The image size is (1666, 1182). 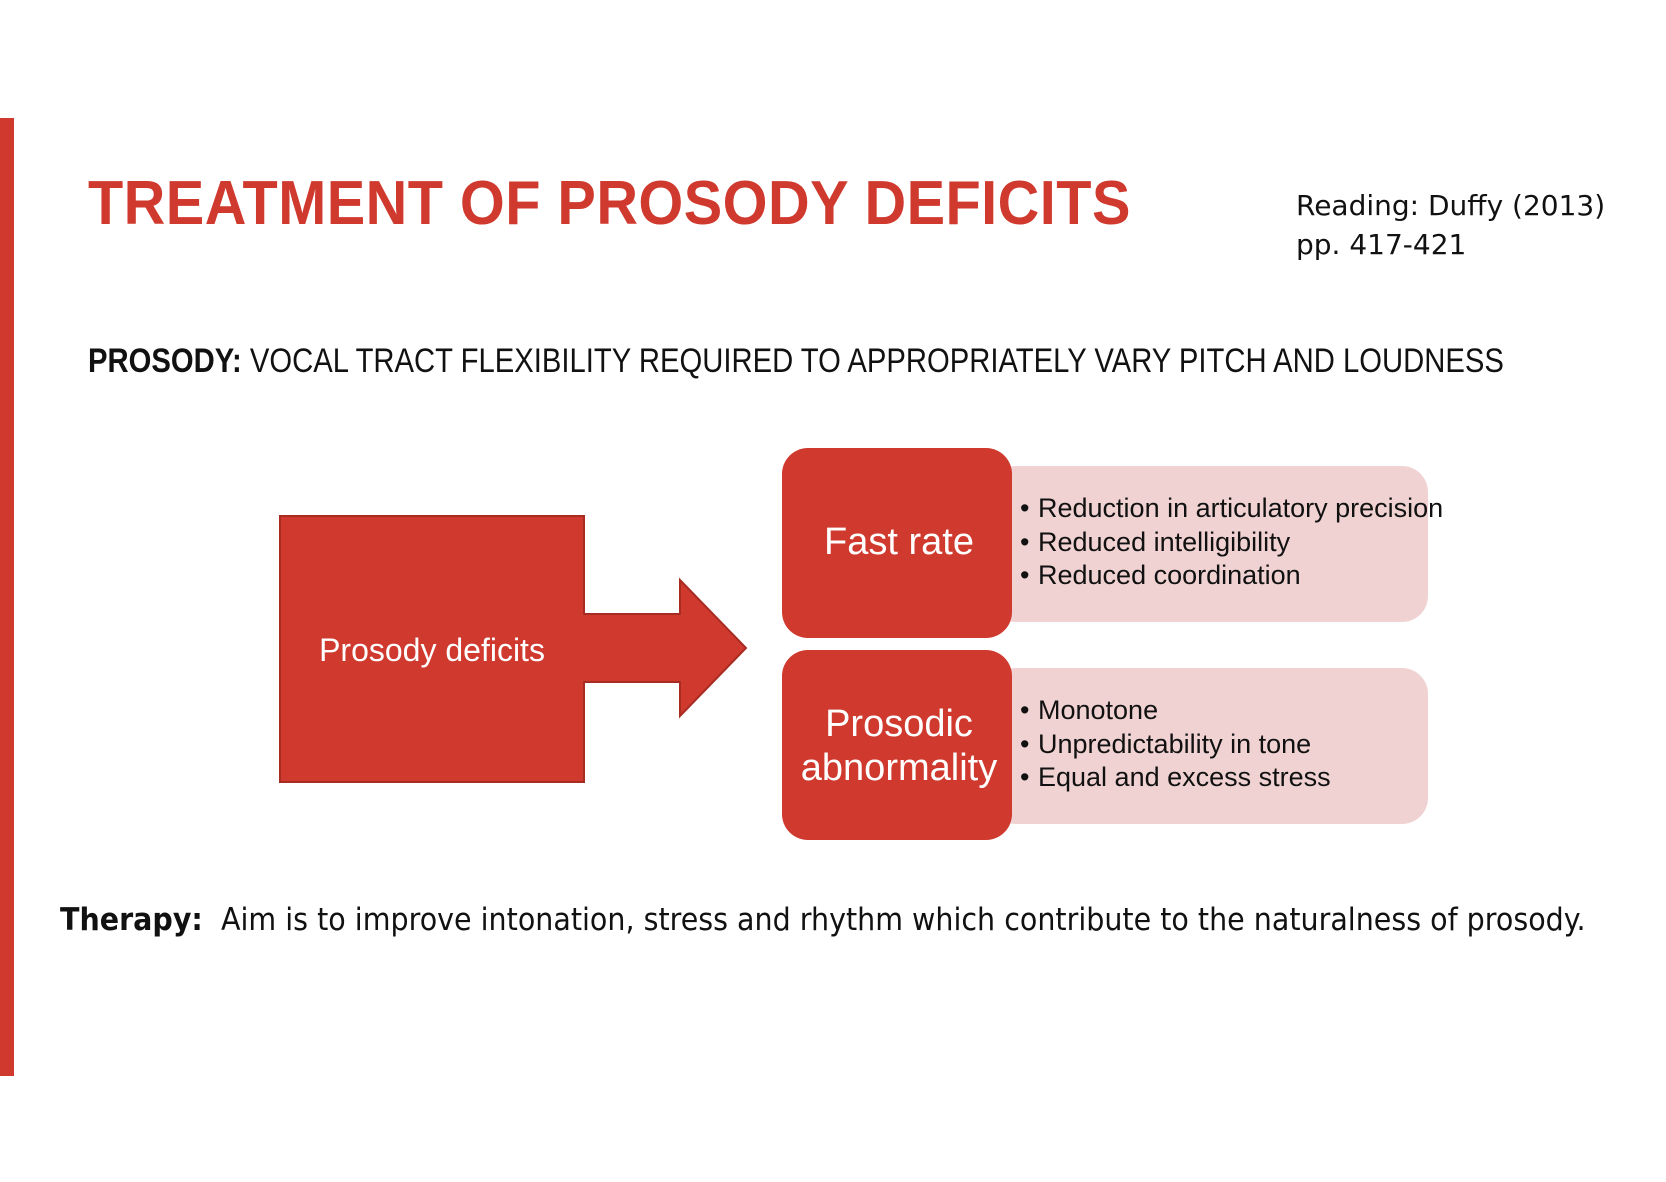 I want to click on list-item: Reduction in articulatory precision, so click(x=1231, y=509).